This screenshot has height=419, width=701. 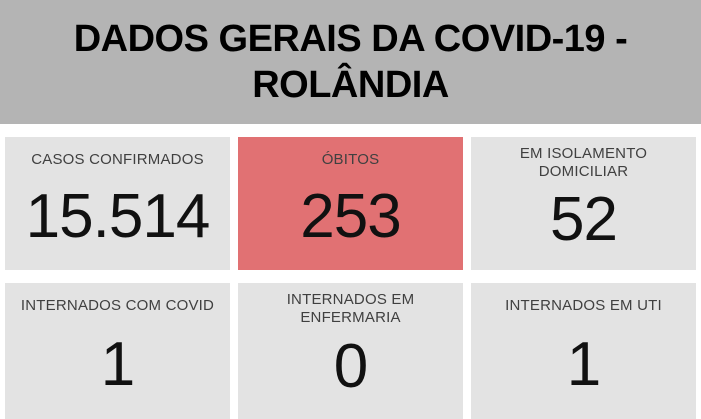 I want to click on scorecard-obitos: ÓBITOS 253, so click(x=350, y=203).